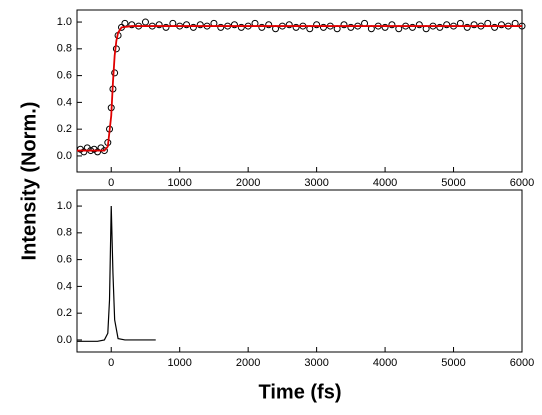  What do you see at coordinates (116, 274) in the screenshot?
I see `data-line` at bounding box center [116, 274].